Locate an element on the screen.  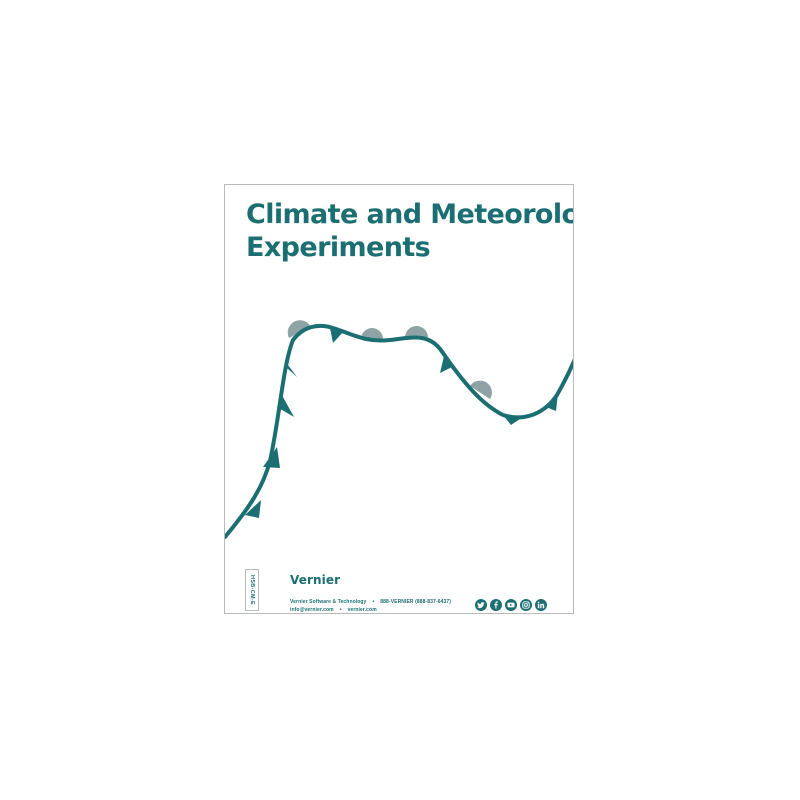
cold-front-markers is located at coordinates (401, 423).